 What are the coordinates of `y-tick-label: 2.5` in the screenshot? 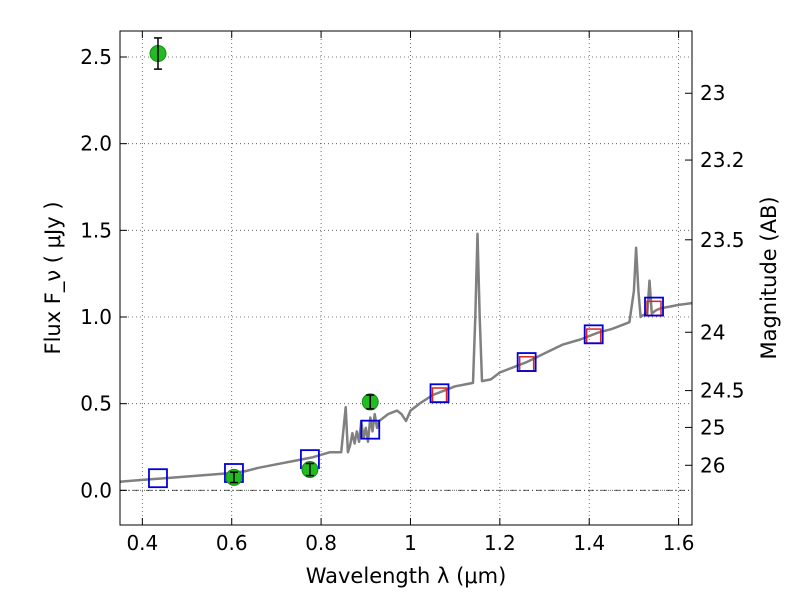 It's located at (96, 57).